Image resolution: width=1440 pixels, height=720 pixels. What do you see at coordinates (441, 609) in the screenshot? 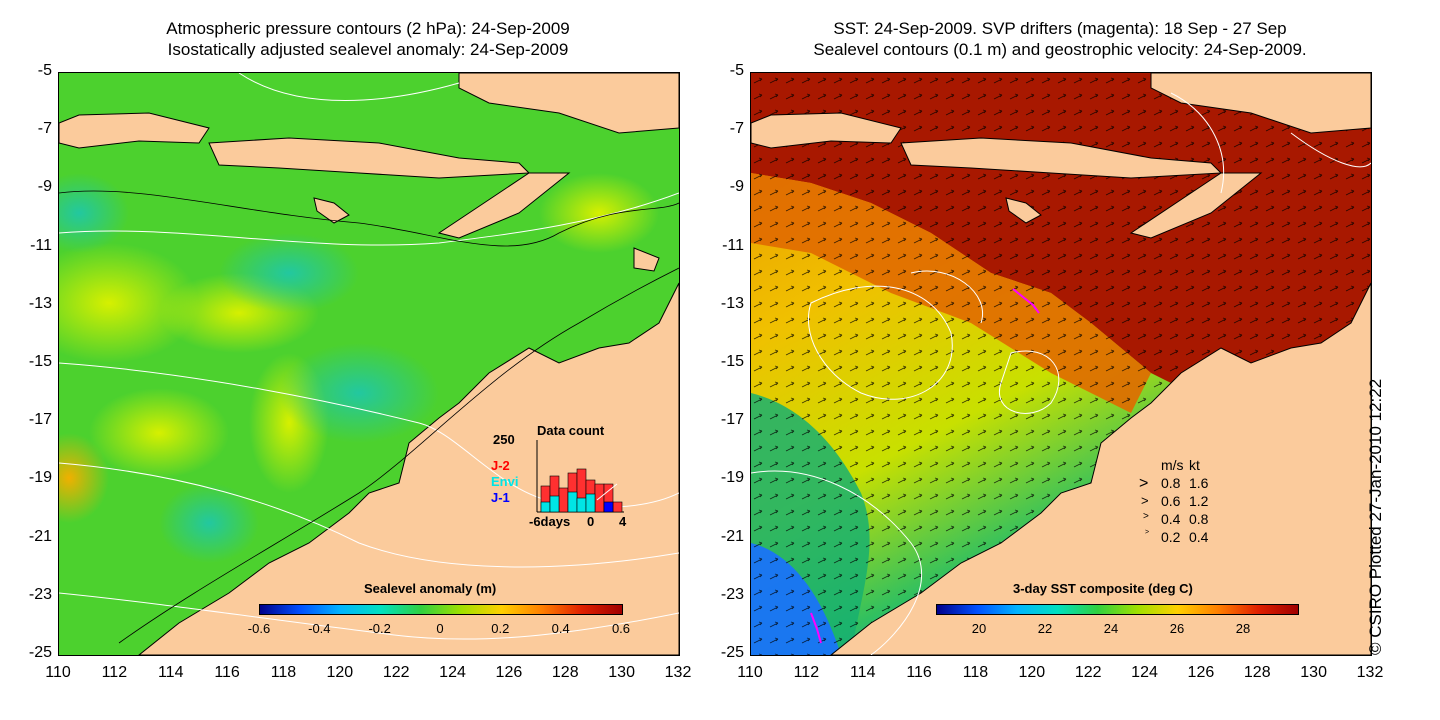
I see `left-colorbar` at bounding box center [441, 609].